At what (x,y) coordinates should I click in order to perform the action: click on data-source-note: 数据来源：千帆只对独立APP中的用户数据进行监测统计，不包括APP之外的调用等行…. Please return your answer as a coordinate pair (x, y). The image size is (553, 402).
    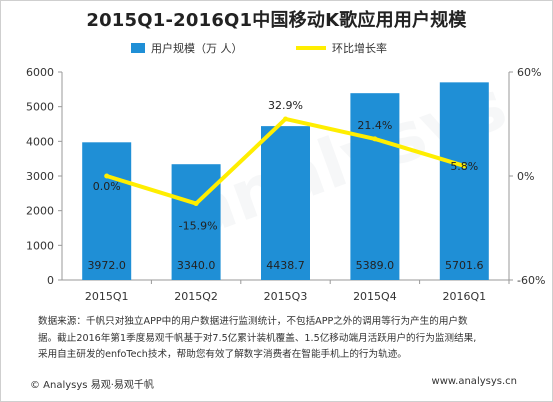
    Looking at the image, I should click on (288, 339).